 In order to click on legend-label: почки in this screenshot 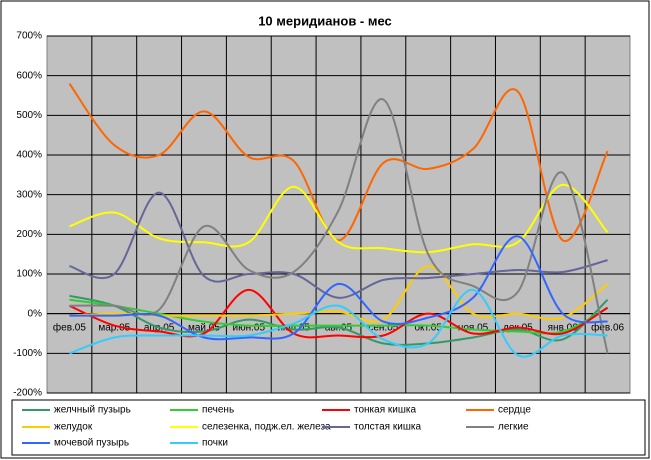, I will do `click(215, 443)`.